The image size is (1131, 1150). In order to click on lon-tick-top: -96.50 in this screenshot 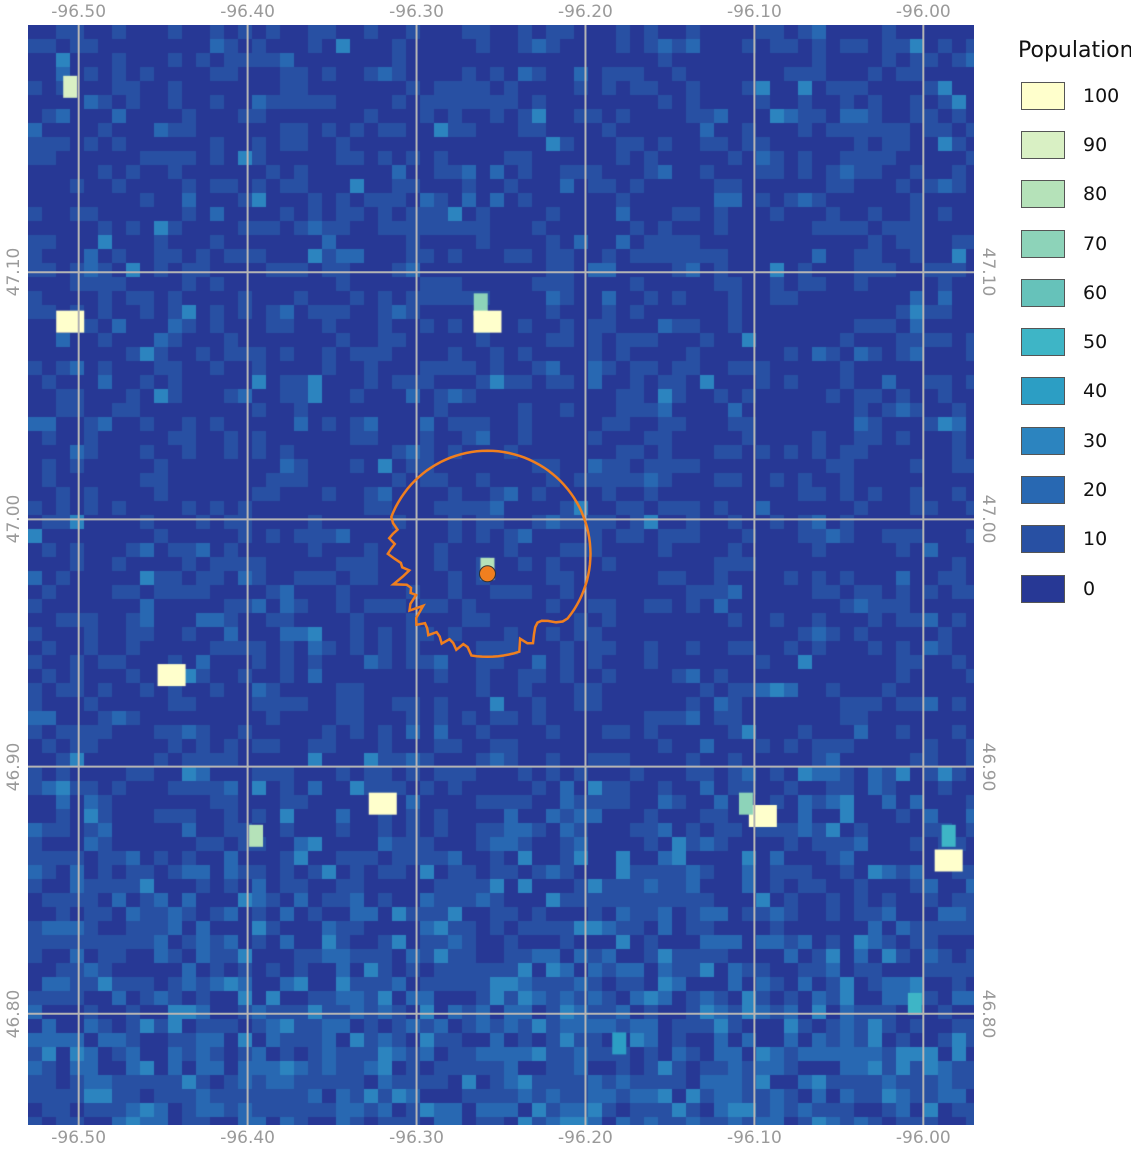, I will do `click(79, 12)`.